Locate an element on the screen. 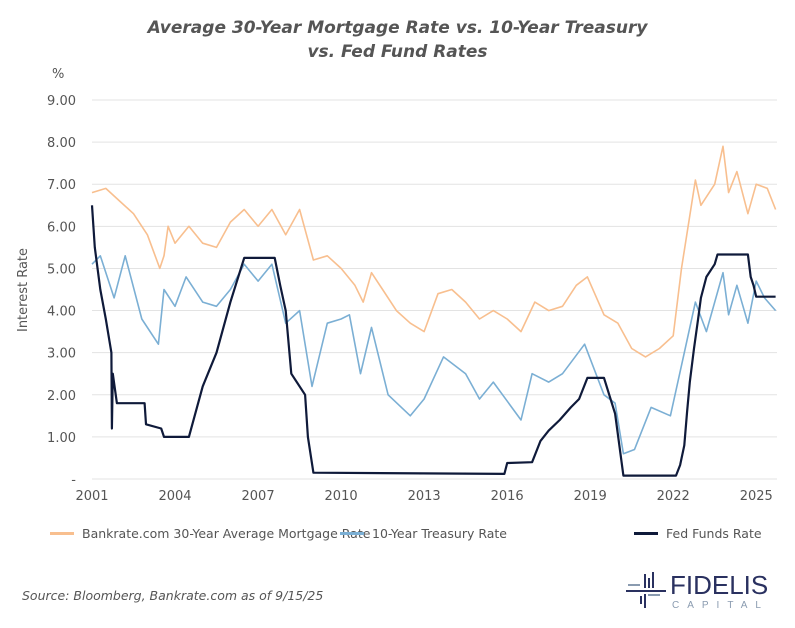 This screenshot has height=628, width=795. legend-item: Fed Funds Rate is located at coordinates (698, 533).